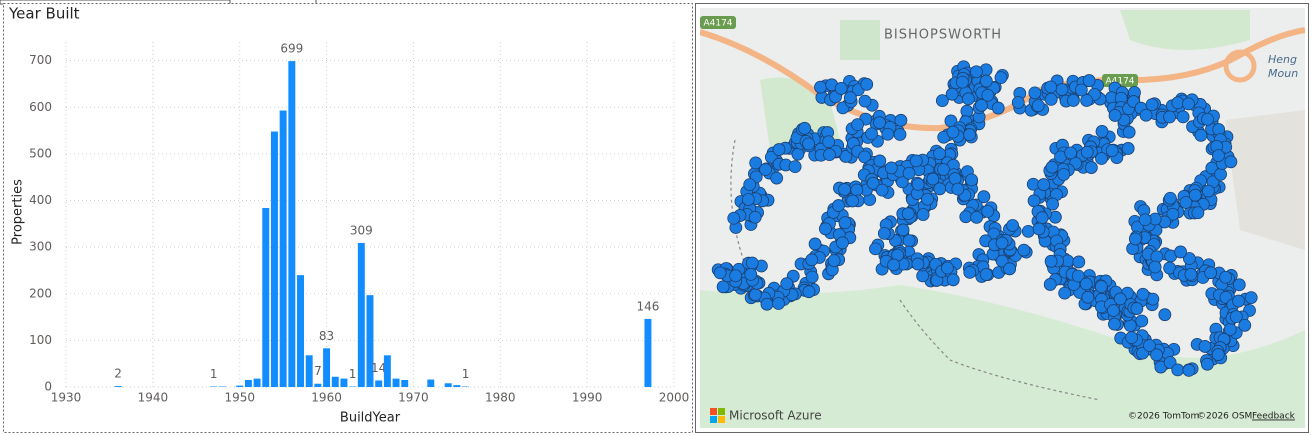  I want to click on road-badge, so click(718, 22).